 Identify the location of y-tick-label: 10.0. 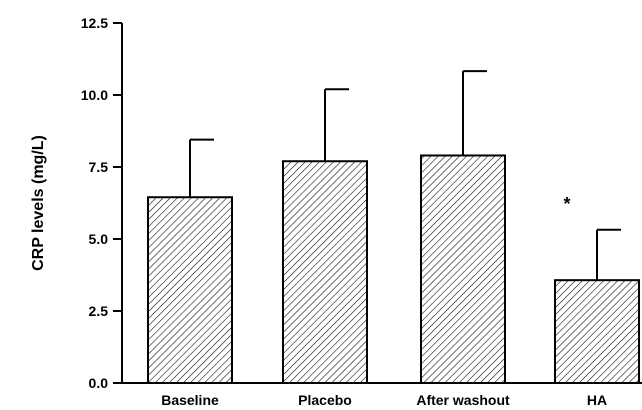
(94, 95).